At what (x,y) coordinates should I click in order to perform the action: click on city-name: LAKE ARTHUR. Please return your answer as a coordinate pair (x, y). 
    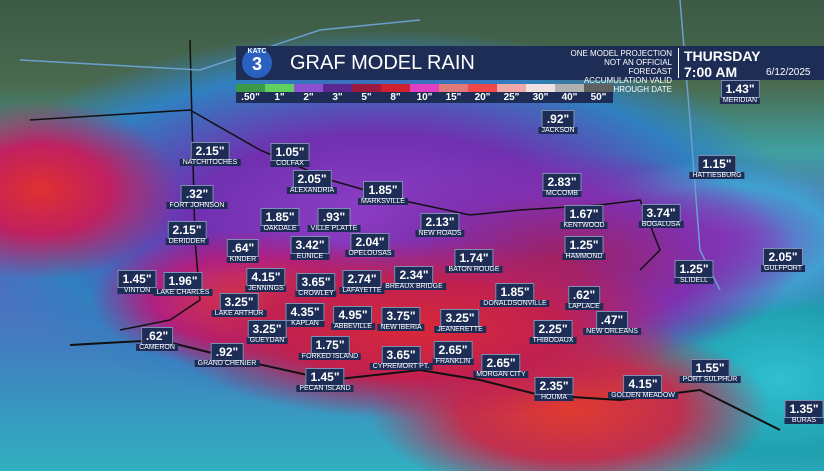
    Looking at the image, I should click on (239, 313).